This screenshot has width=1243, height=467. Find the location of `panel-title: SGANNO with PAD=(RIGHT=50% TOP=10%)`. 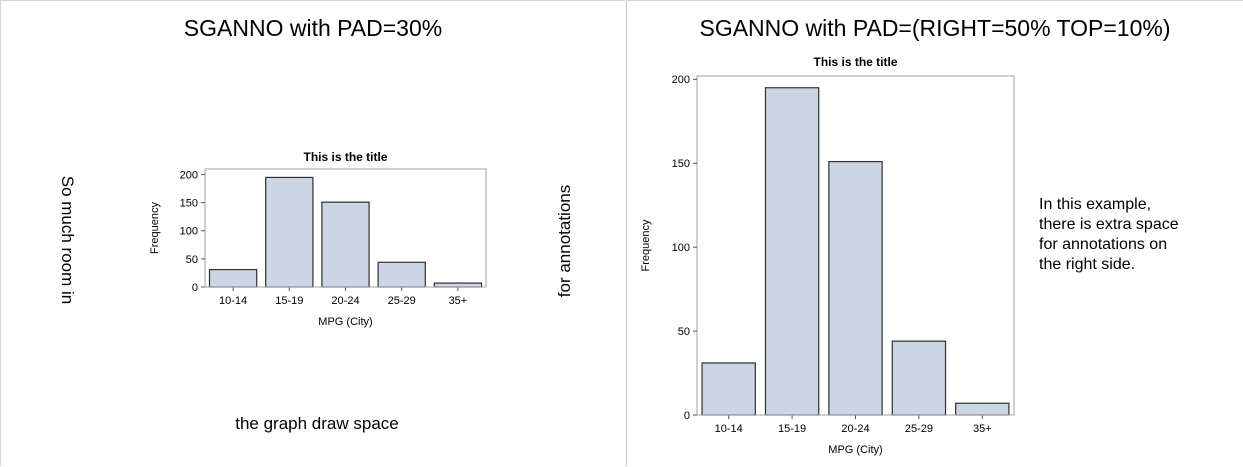

panel-title: SGANNO with PAD=(RIGHT=50% TOP=10%) is located at coordinates (935, 28).